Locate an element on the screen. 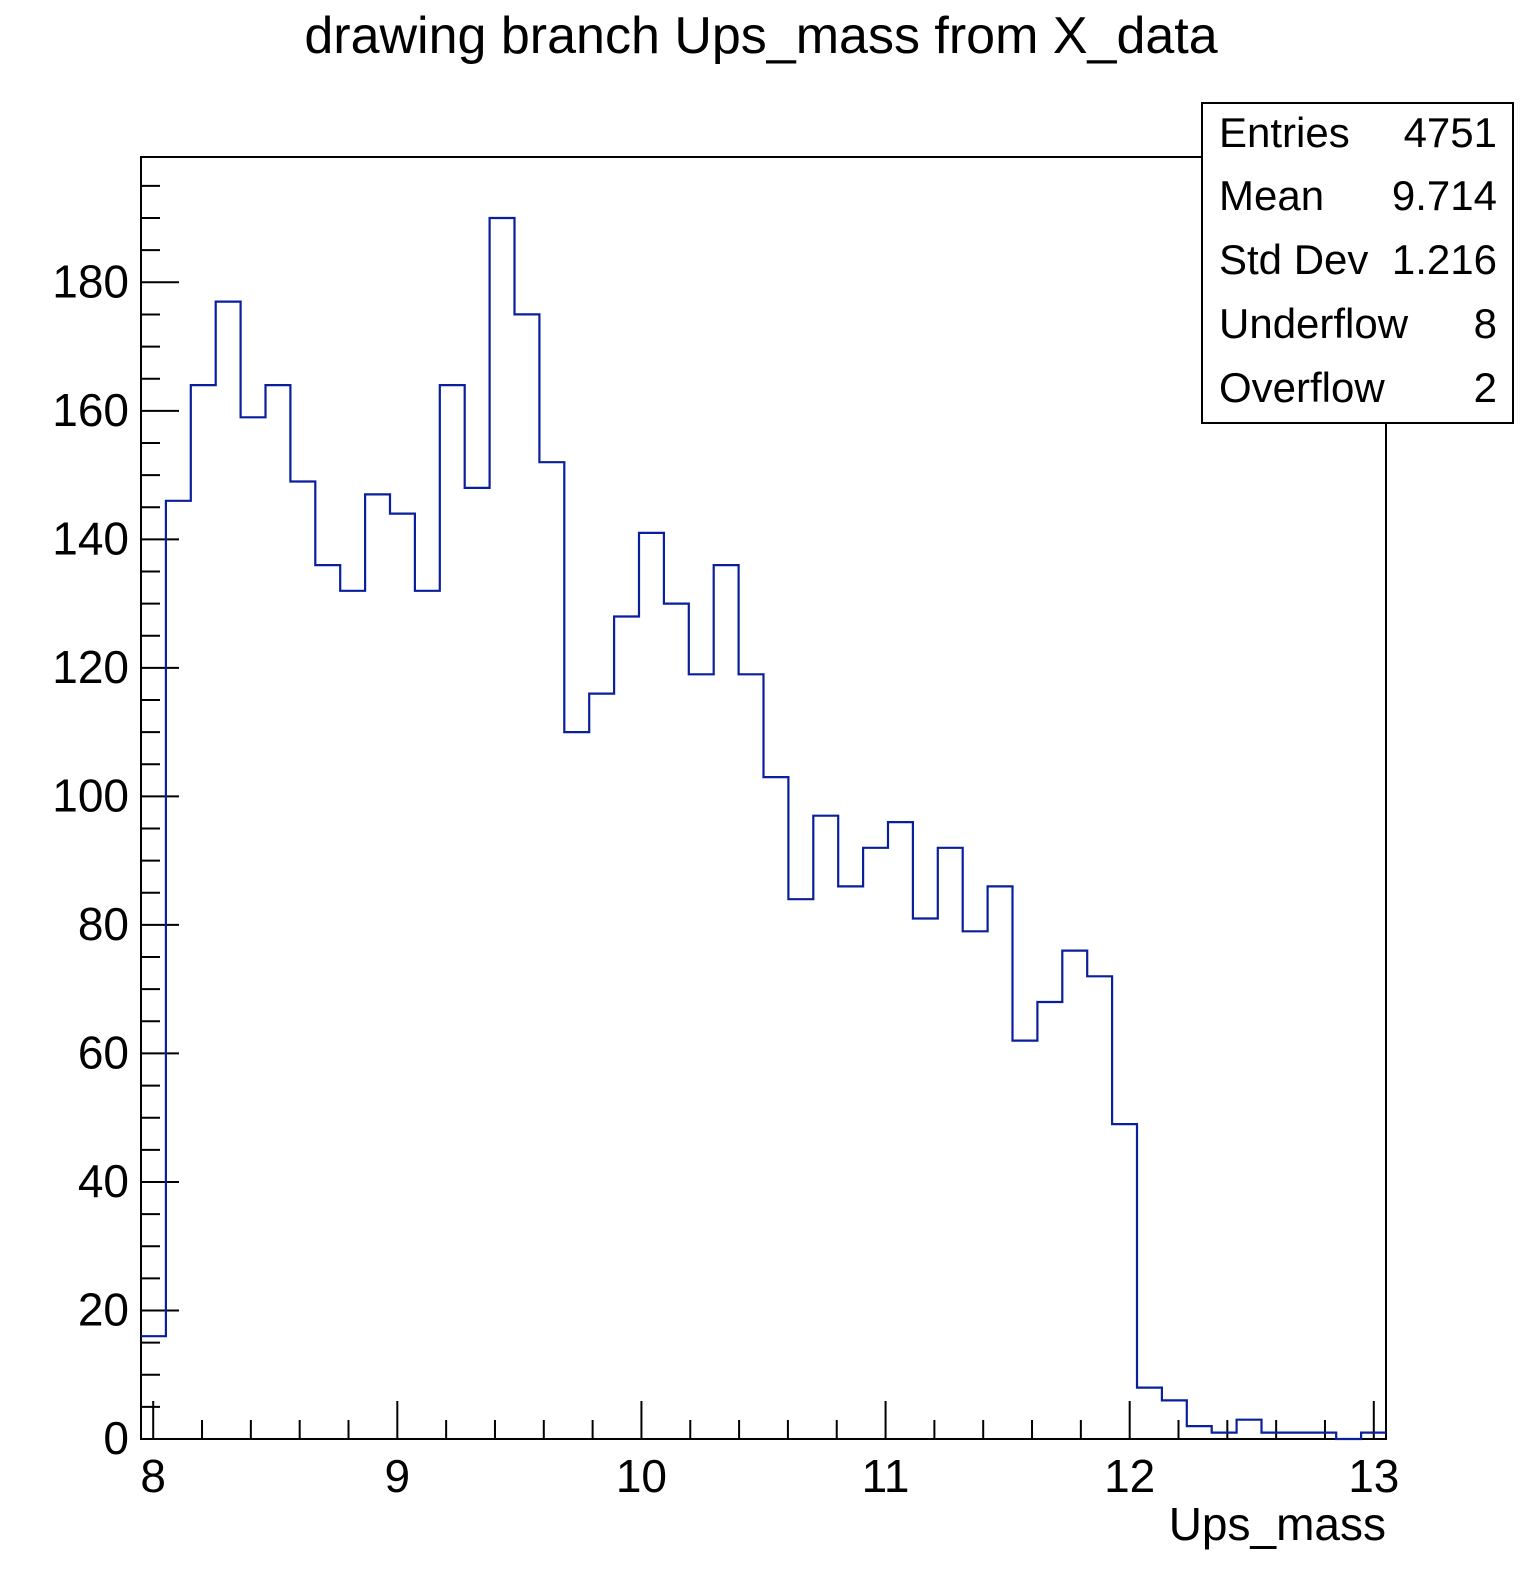  chart-title: drawing branch Ups_mass from X_data is located at coordinates (760, 36).